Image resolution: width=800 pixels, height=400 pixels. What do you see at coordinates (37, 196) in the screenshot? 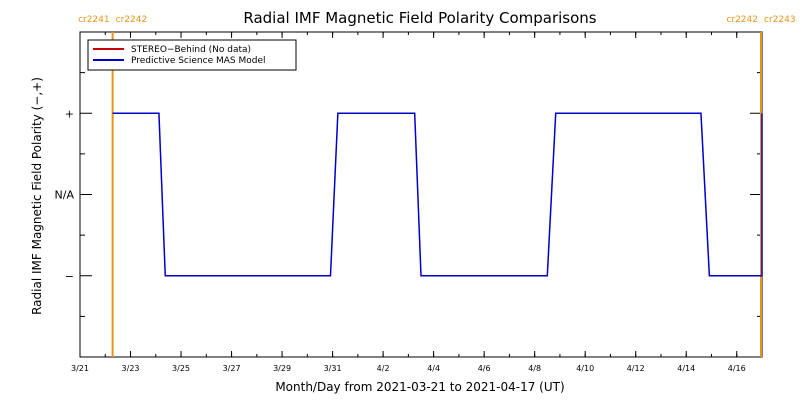
I see `y-axis-label: Radial IMF Magnetic Field Polarity (−,+)` at bounding box center [37, 196].